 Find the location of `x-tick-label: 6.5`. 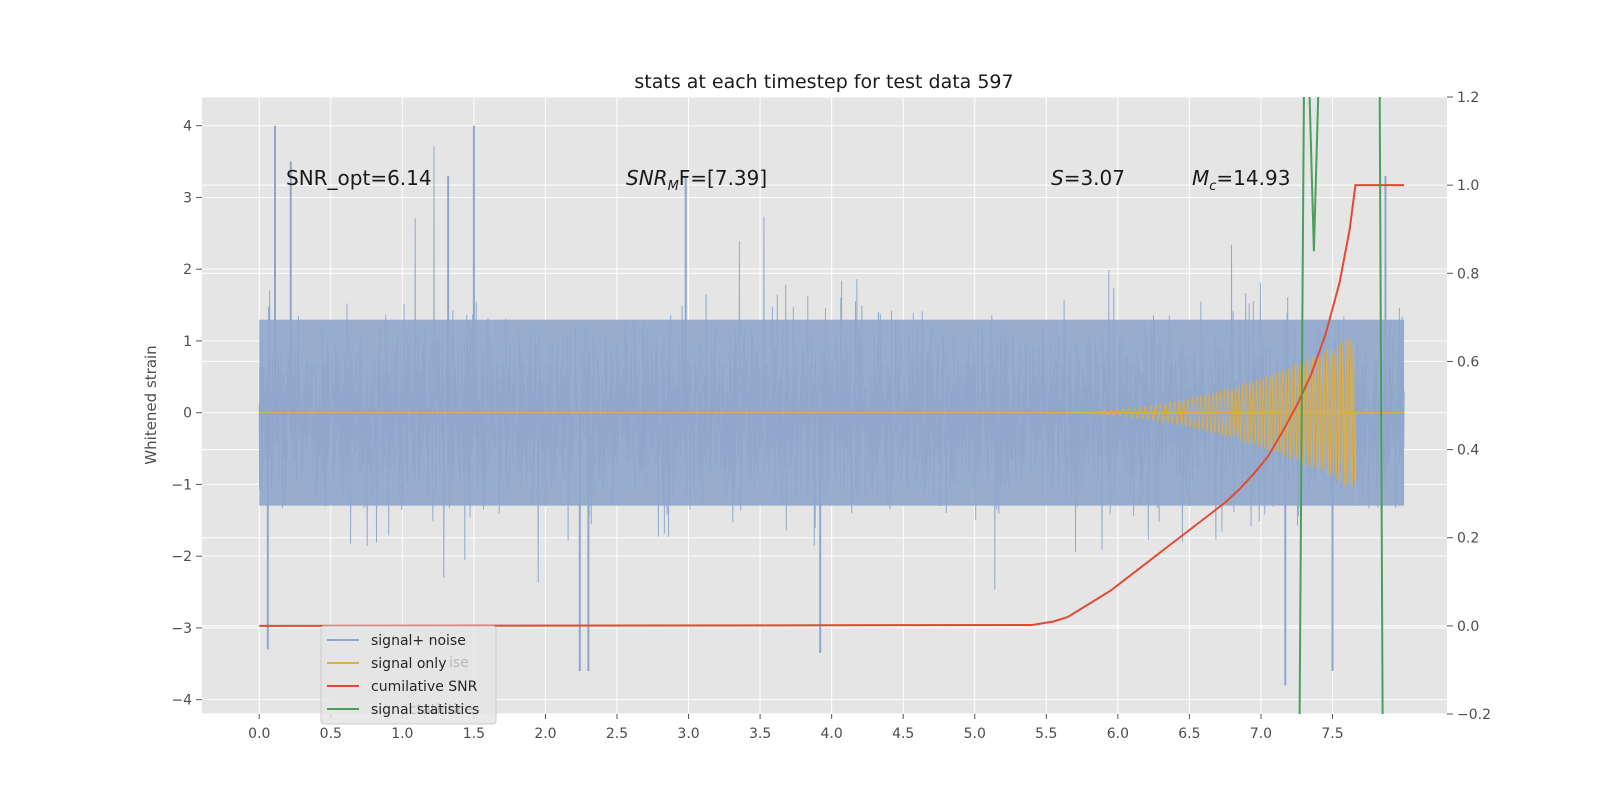

x-tick-label: 6.5 is located at coordinates (1189, 734).